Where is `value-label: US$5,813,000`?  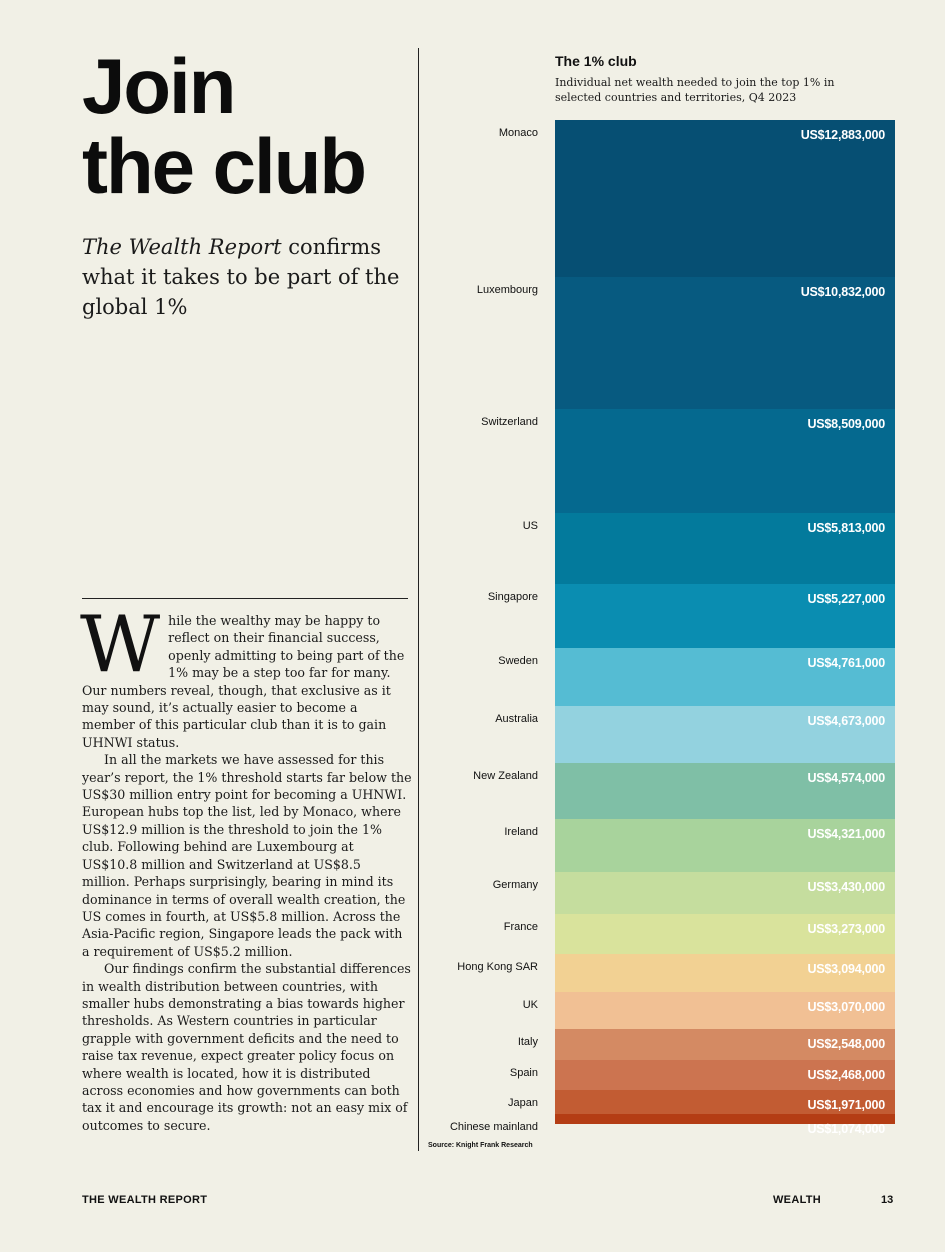 value-label: US$5,813,000 is located at coordinates (846, 528).